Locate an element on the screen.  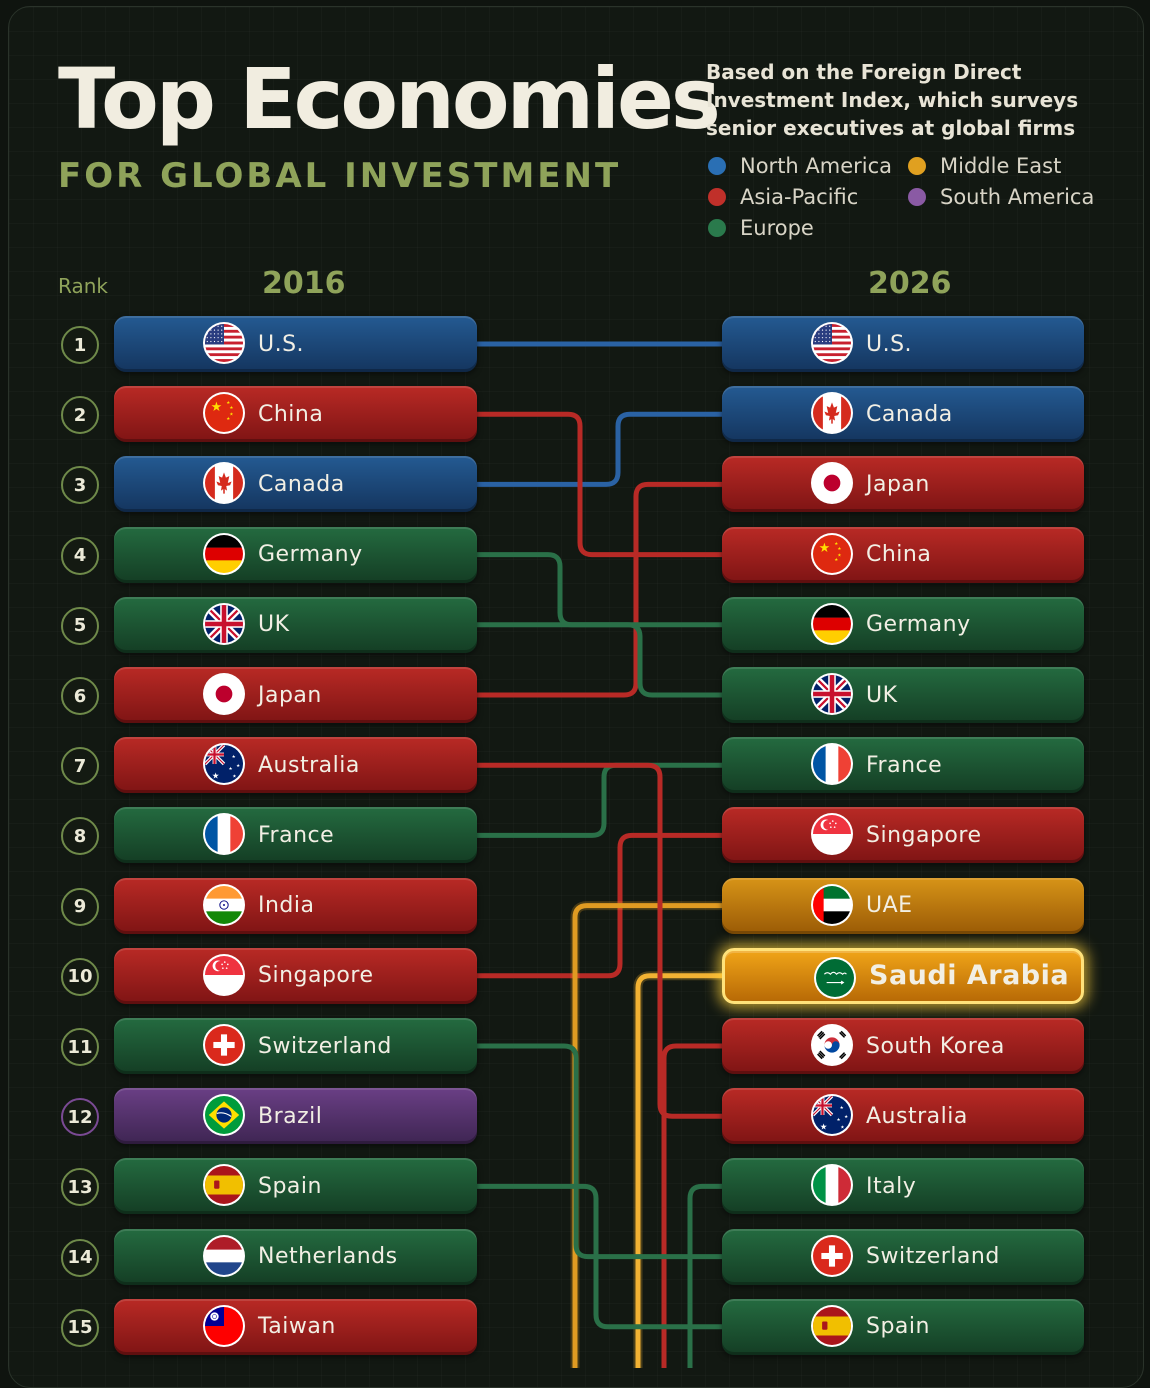
rank-badge: 10 is located at coordinates (80, 976).